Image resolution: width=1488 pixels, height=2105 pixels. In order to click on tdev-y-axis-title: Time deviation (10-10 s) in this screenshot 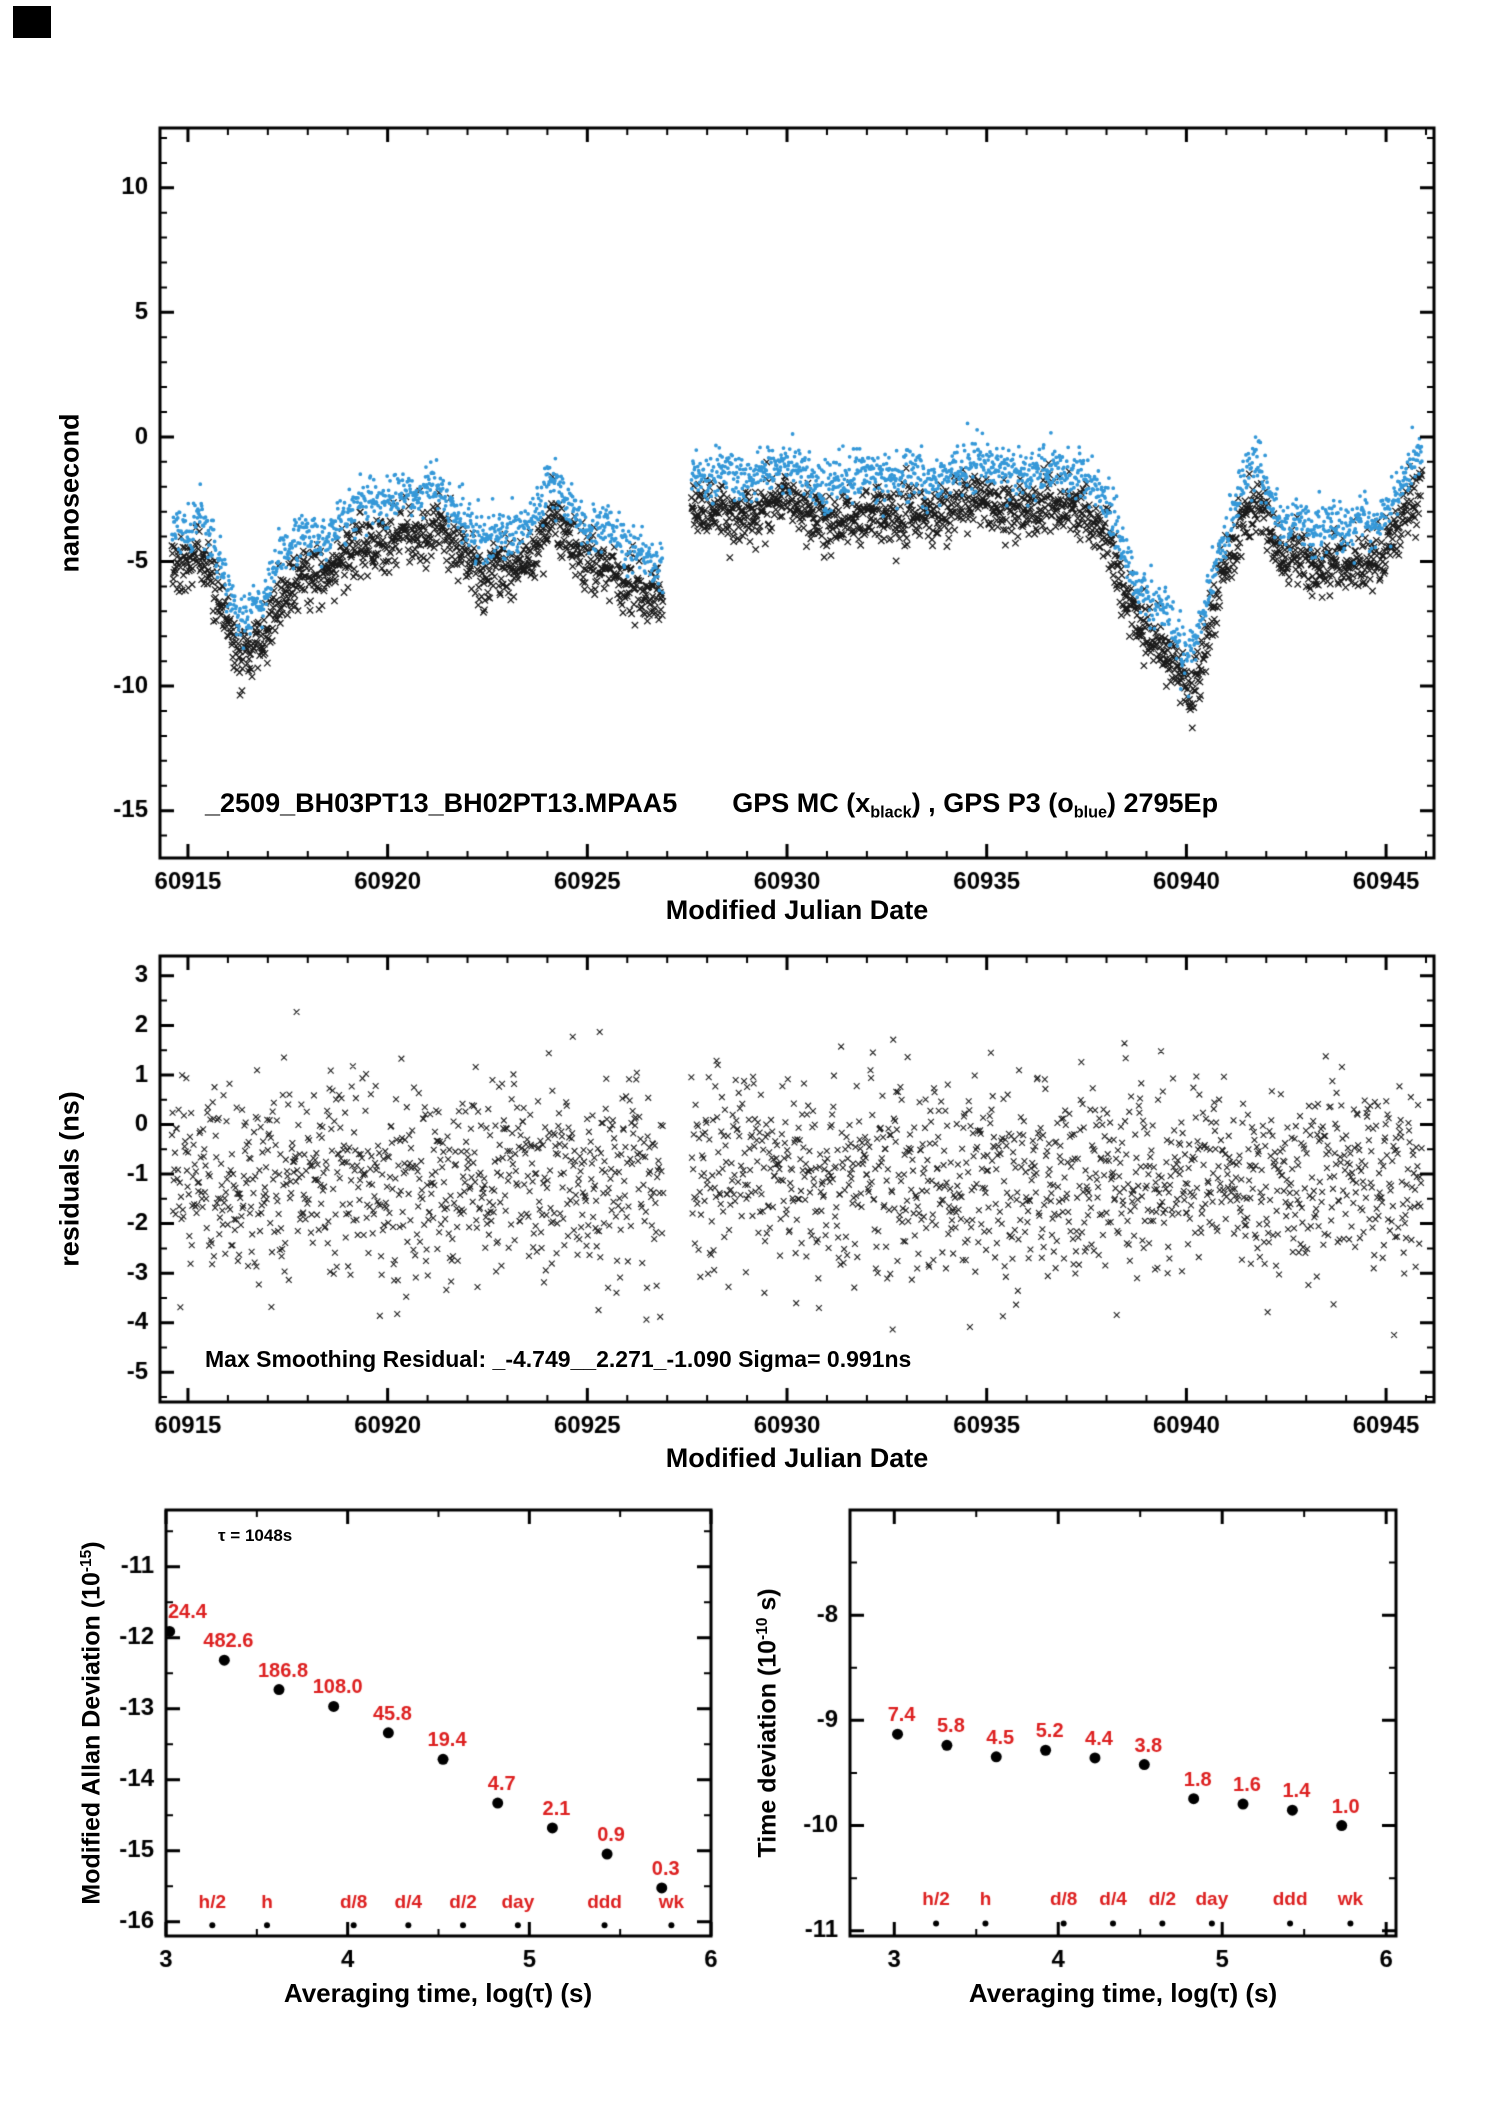, I will do `click(768, 1722)`.